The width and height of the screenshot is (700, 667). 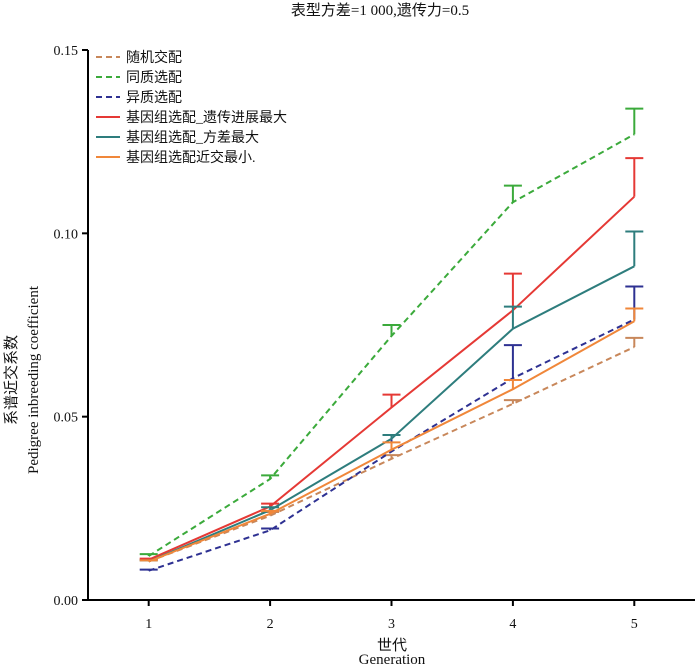 I want to click on x-tick-label: 5, so click(x=634, y=624).